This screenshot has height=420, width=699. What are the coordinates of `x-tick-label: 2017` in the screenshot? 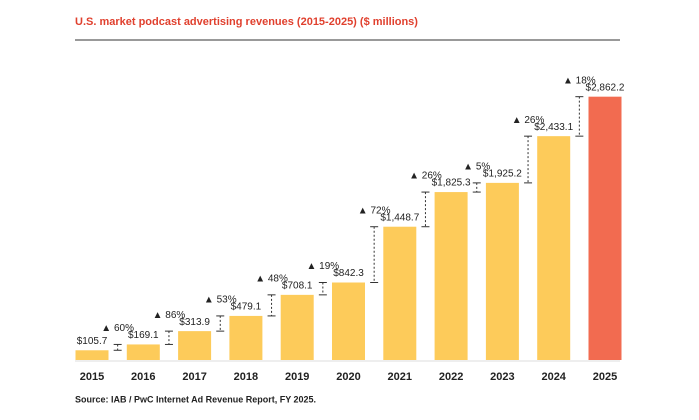 It's located at (194, 377).